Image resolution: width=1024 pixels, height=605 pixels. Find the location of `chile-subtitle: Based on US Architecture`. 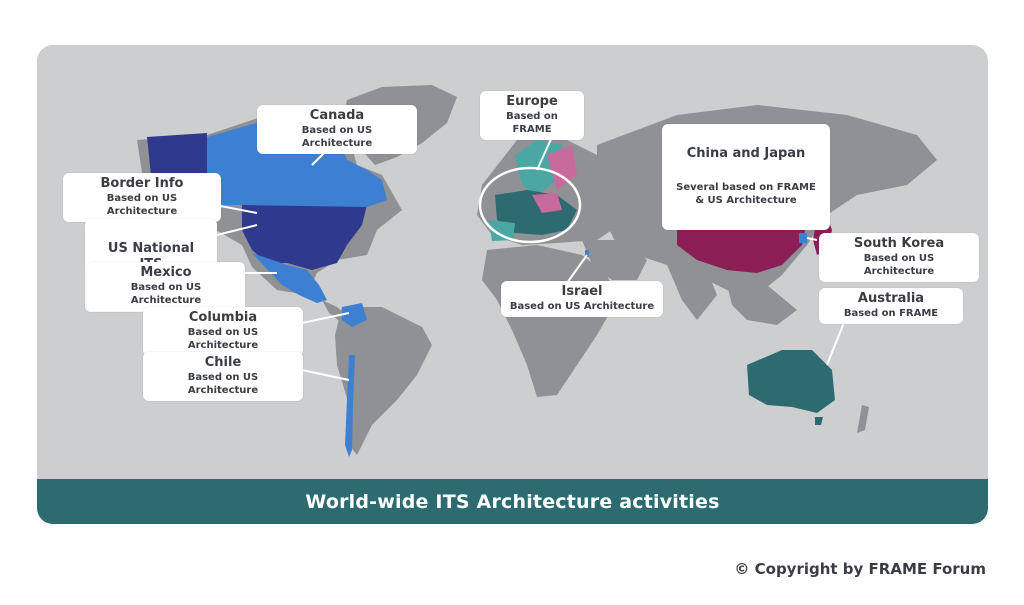

chile-subtitle: Based on US Architecture is located at coordinates (223, 384).